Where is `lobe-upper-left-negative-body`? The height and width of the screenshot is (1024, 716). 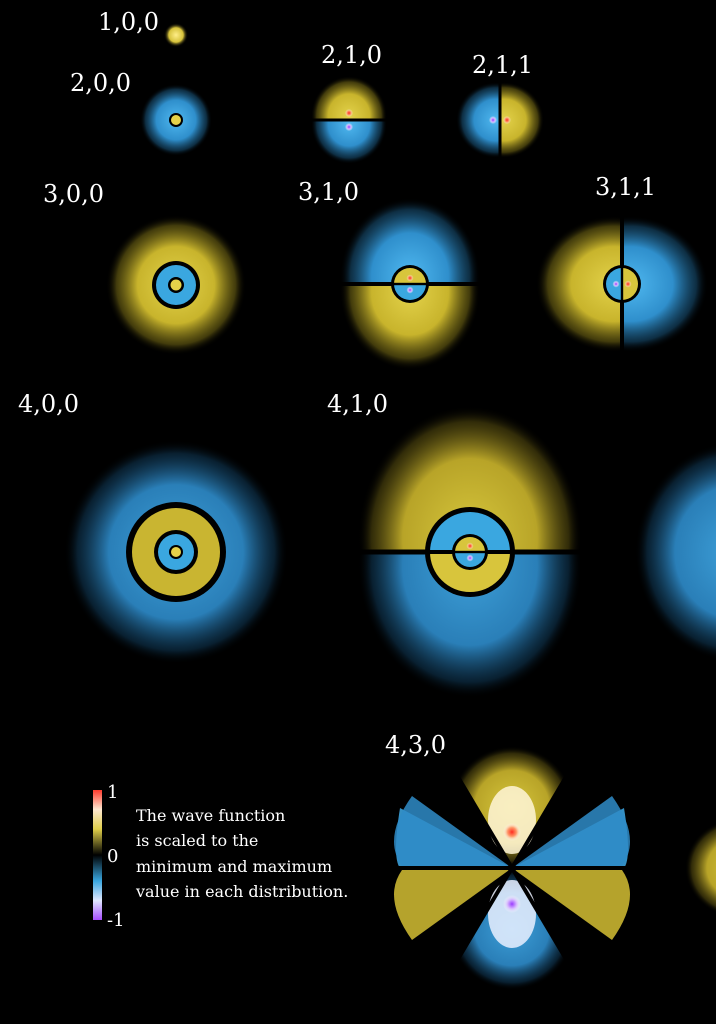 lobe-upper-left-negative-body is located at coordinates (453, 832).